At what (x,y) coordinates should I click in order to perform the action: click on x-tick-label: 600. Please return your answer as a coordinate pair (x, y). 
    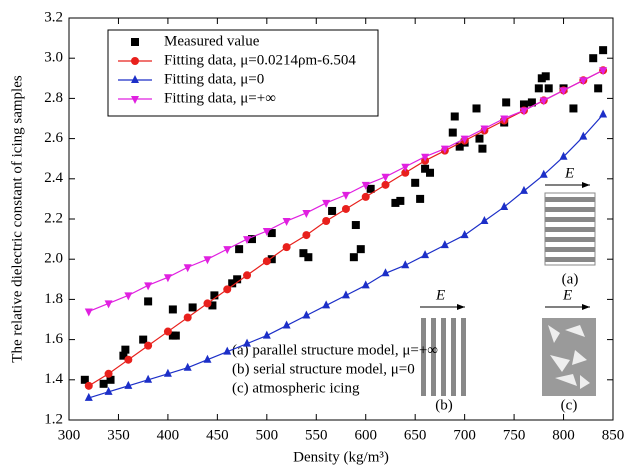
    Looking at the image, I should click on (365, 435).